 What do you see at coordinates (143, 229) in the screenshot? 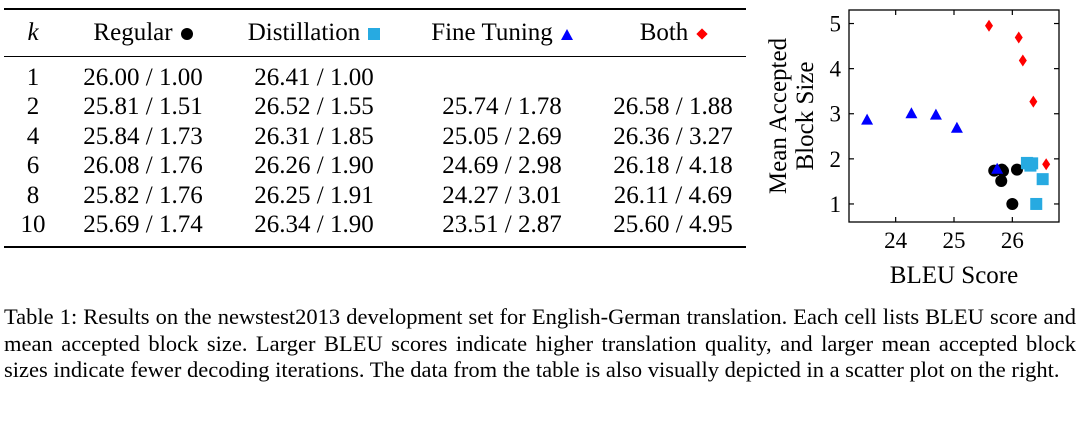
I see `result-cell: 25.69 / 1.74` at bounding box center [143, 229].